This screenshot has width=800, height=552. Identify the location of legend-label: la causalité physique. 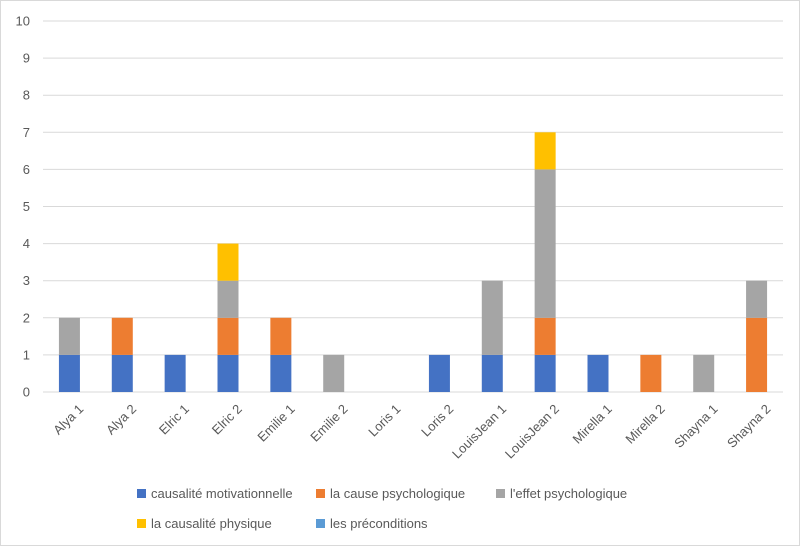
(211, 523).